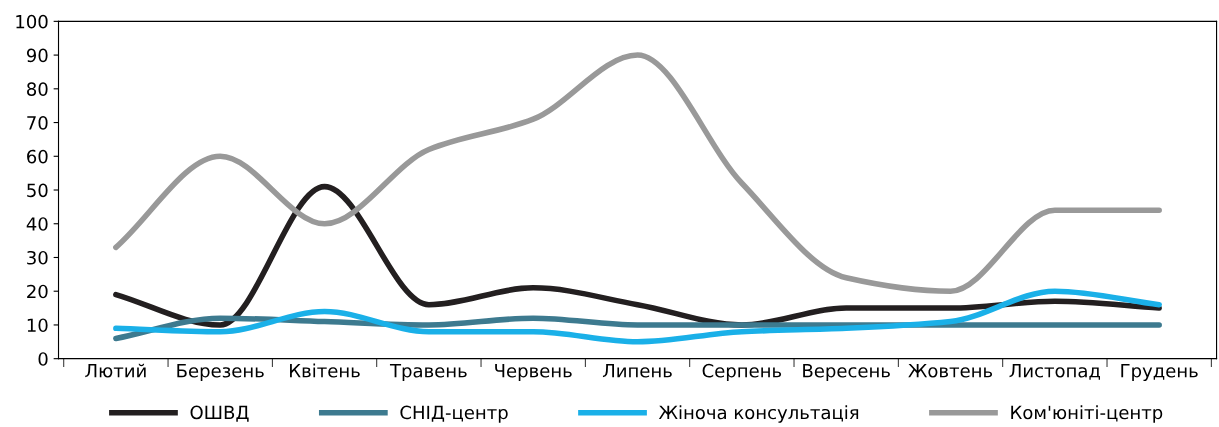 Image resolution: width=1219 pixels, height=427 pixels. What do you see at coordinates (758, 414) in the screenshot?
I see `legend-label: Жіноча консультація` at bounding box center [758, 414].